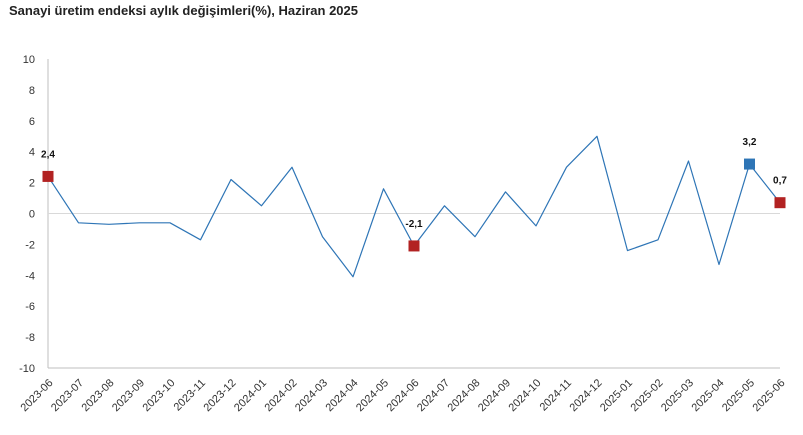 The height and width of the screenshot is (435, 803). I want to click on x-tick-label: 2024-10, so click(525, 395).